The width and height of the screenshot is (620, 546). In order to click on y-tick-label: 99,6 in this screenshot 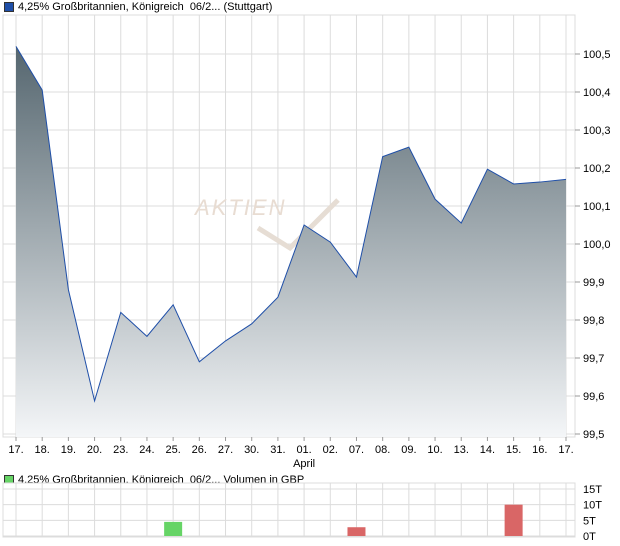, I will do `click(593, 397)`.